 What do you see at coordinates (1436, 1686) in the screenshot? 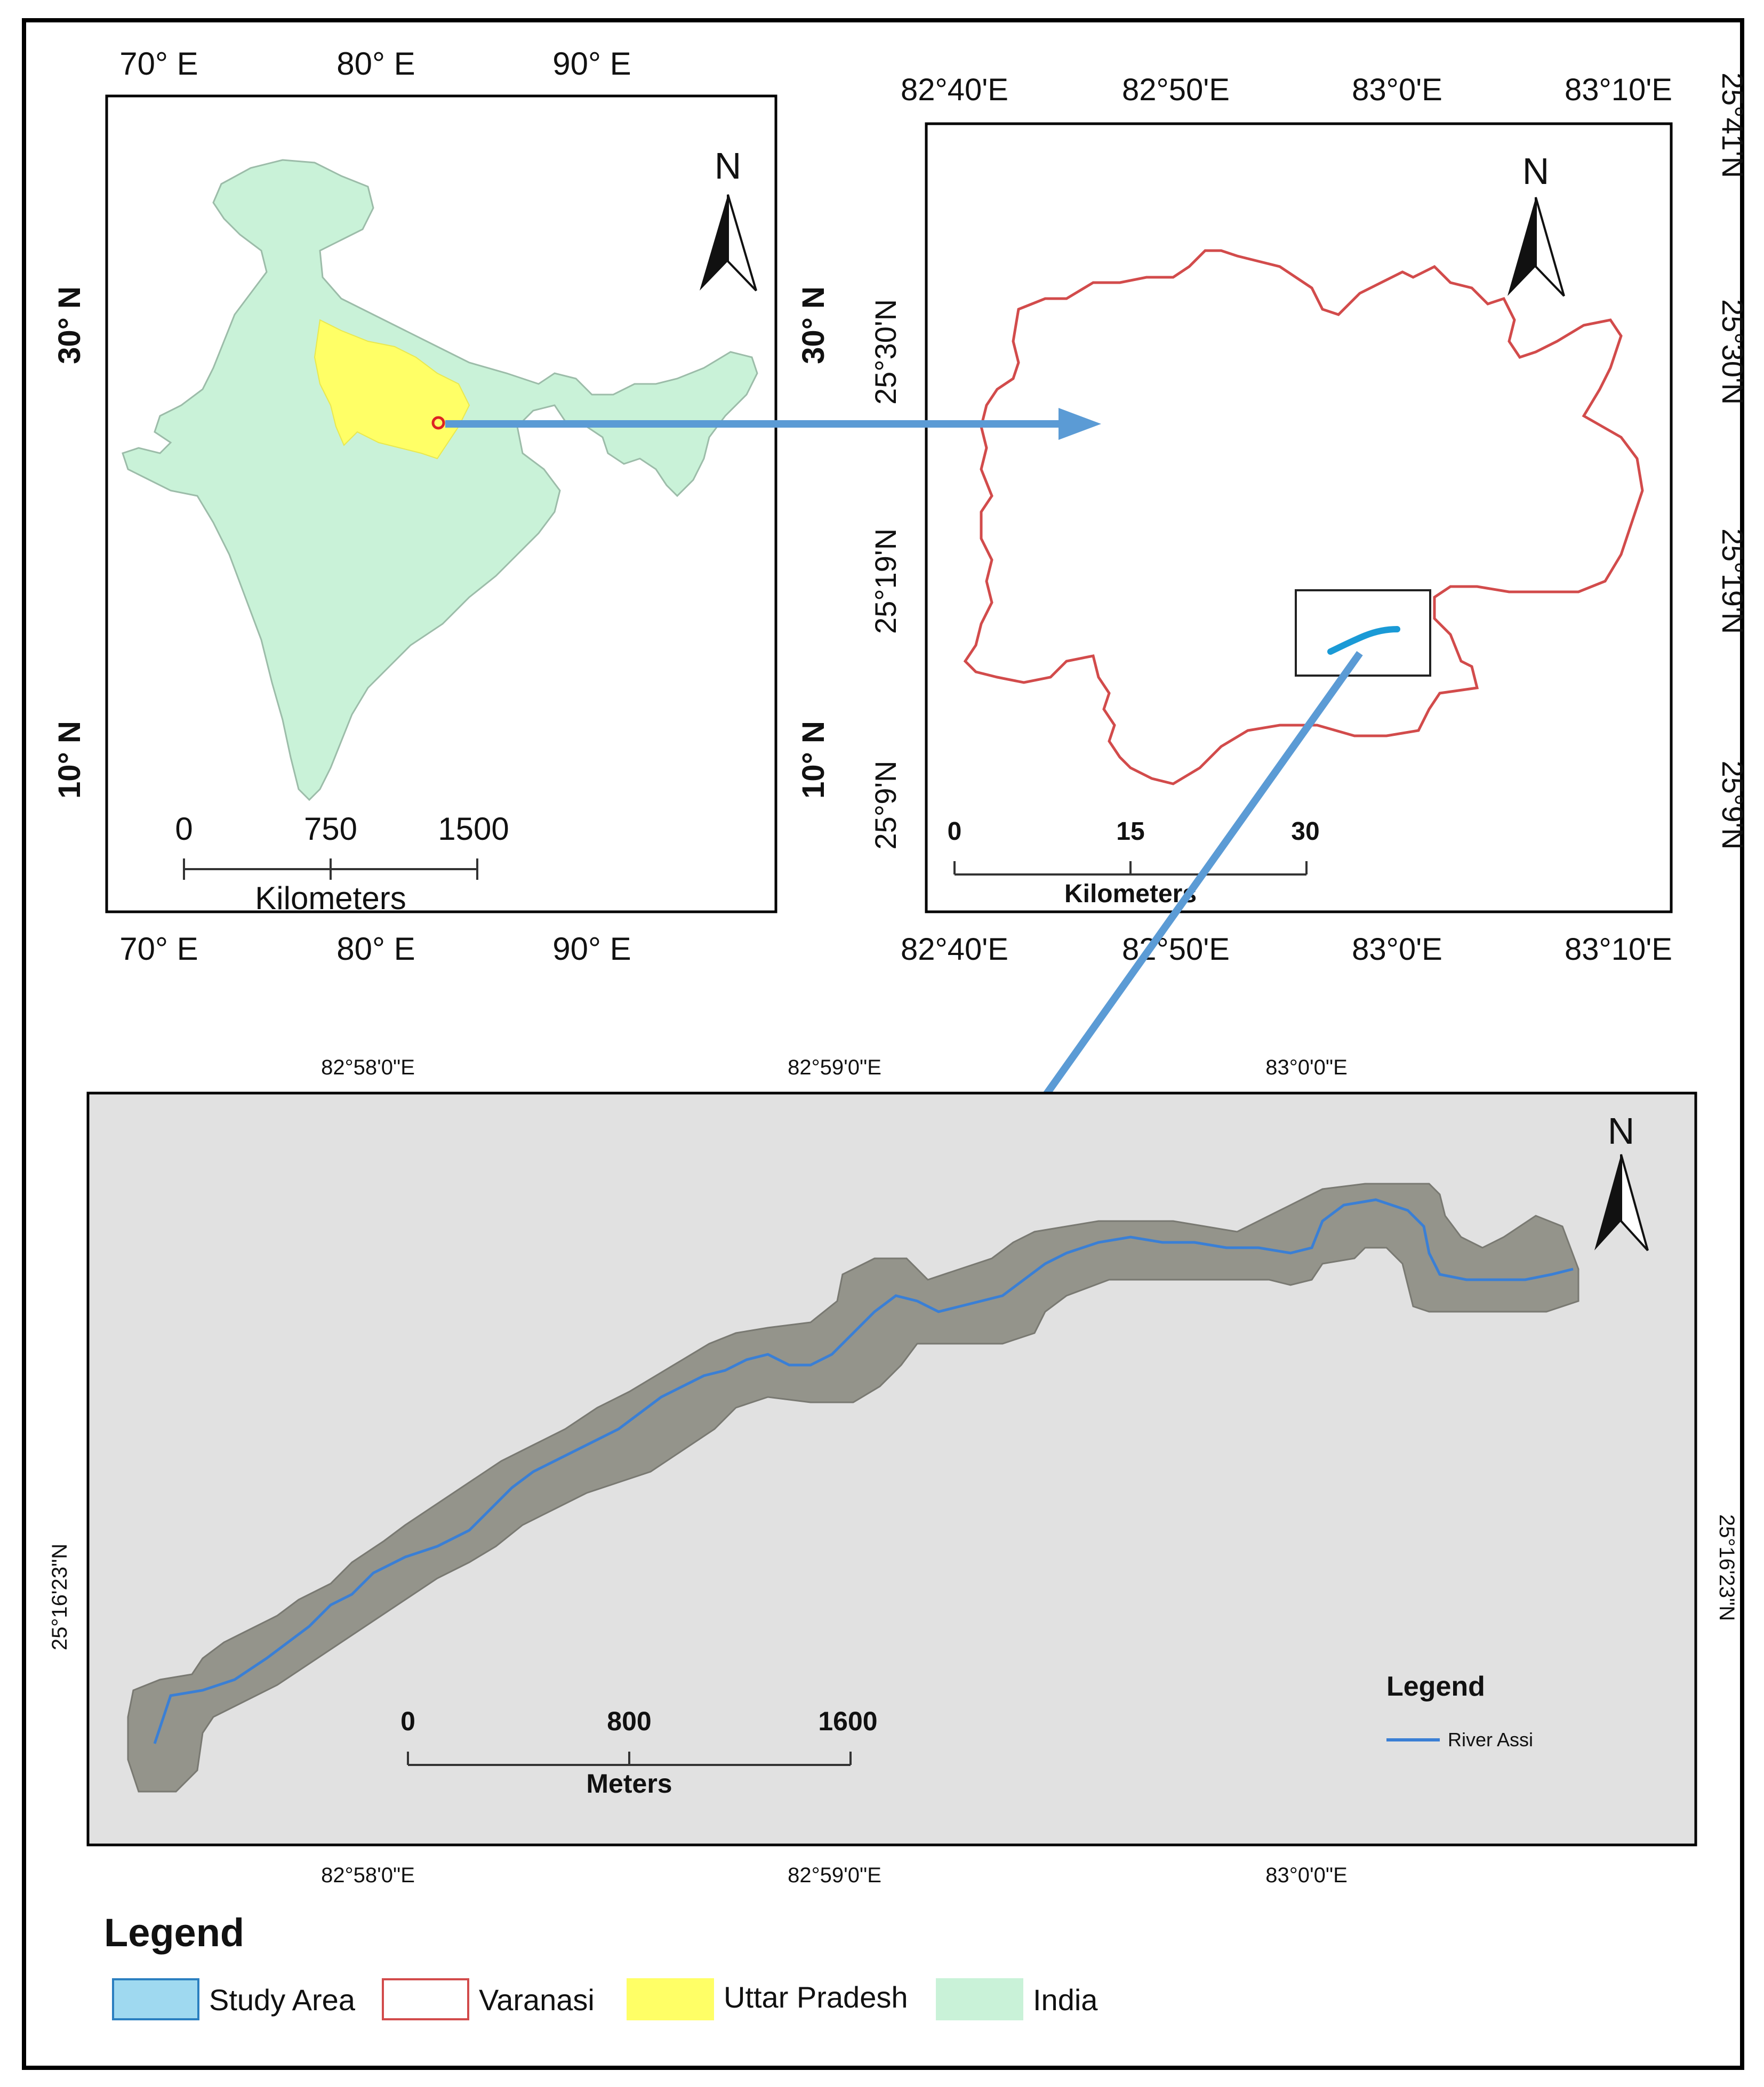
I see `inner-legend-title: Legend` at bounding box center [1436, 1686].